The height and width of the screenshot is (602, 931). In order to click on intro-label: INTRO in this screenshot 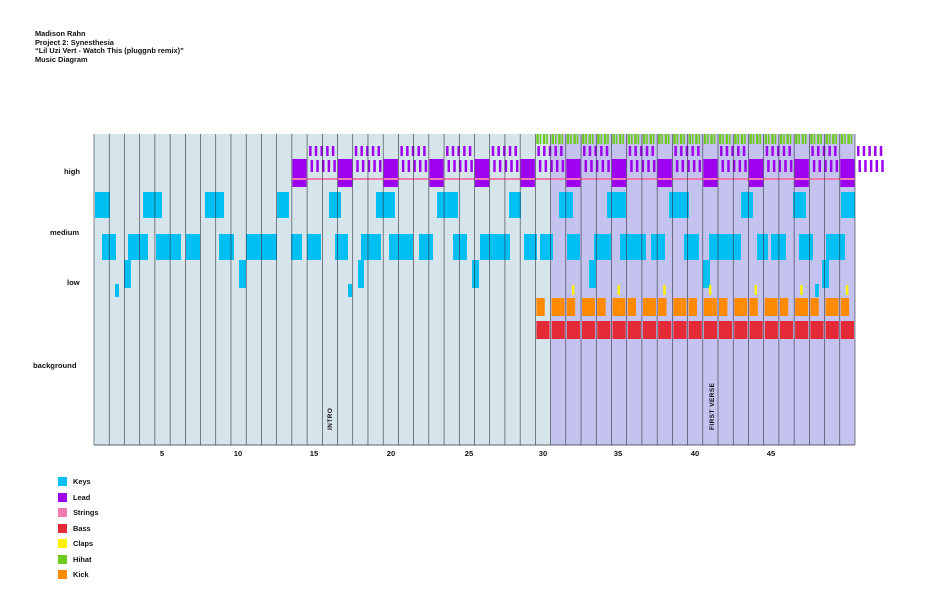, I will do `click(330, 419)`.